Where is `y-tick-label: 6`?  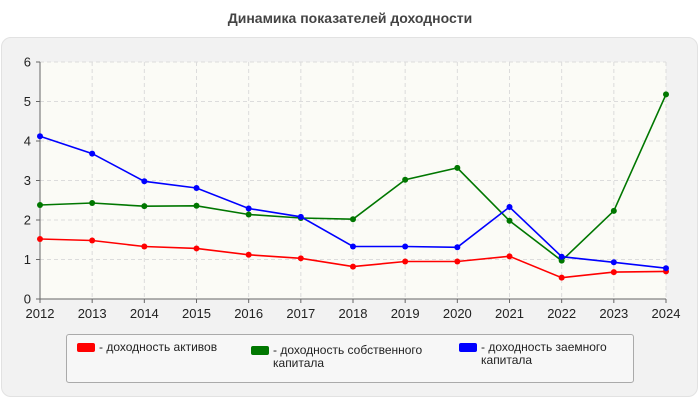 y-tick-label: 6 is located at coordinates (27, 62).